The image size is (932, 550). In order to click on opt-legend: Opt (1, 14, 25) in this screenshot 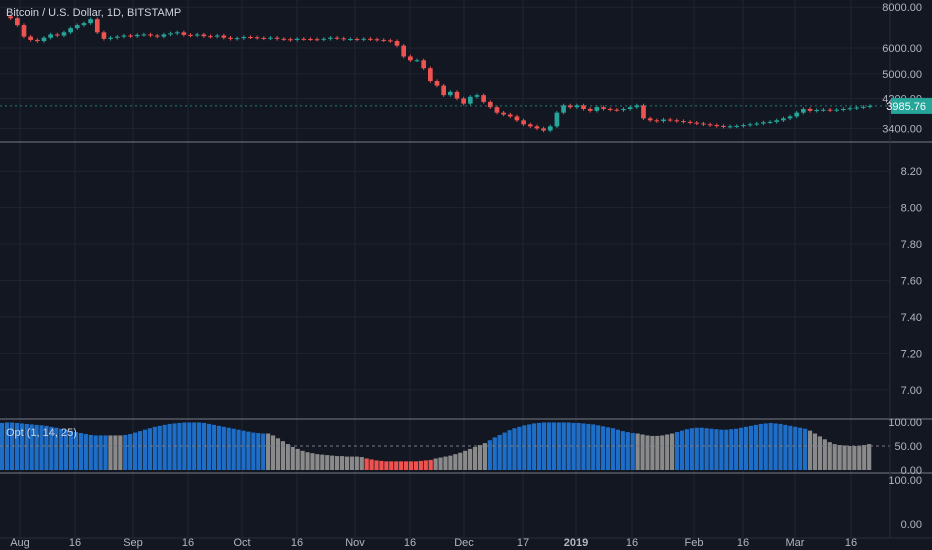, I will do `click(41, 433)`.